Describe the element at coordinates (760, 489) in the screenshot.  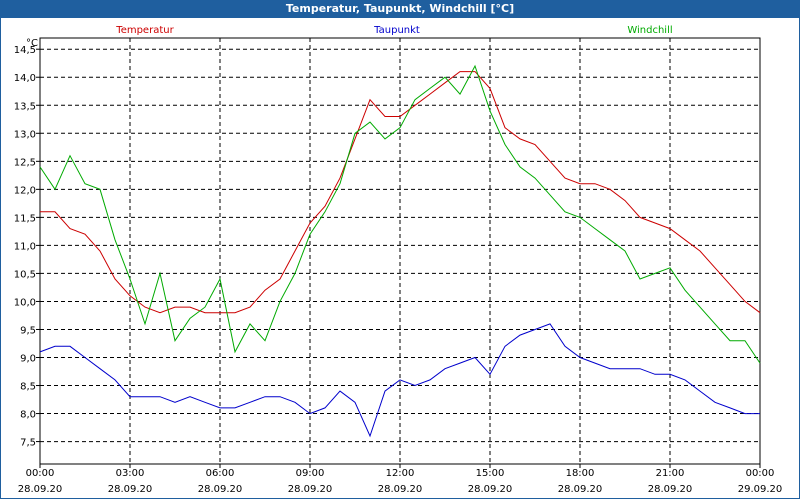
I see `x-tick-date: 29.09.20` at that location.